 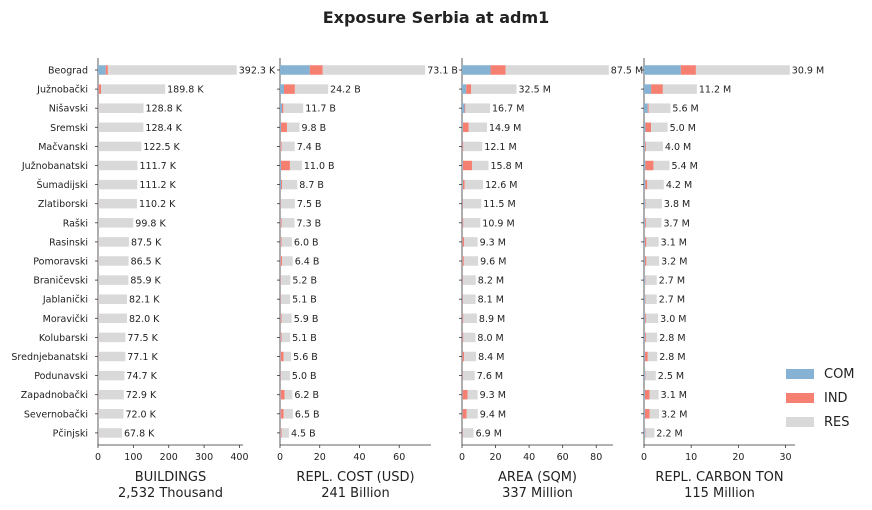 What do you see at coordinates (672, 300) in the screenshot?
I see `data-label-3-12: 2.7 M` at bounding box center [672, 300].